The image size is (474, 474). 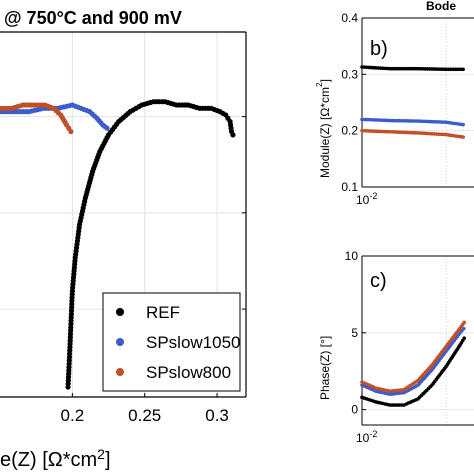 I want to click on legend-label: REF, so click(x=163, y=312).